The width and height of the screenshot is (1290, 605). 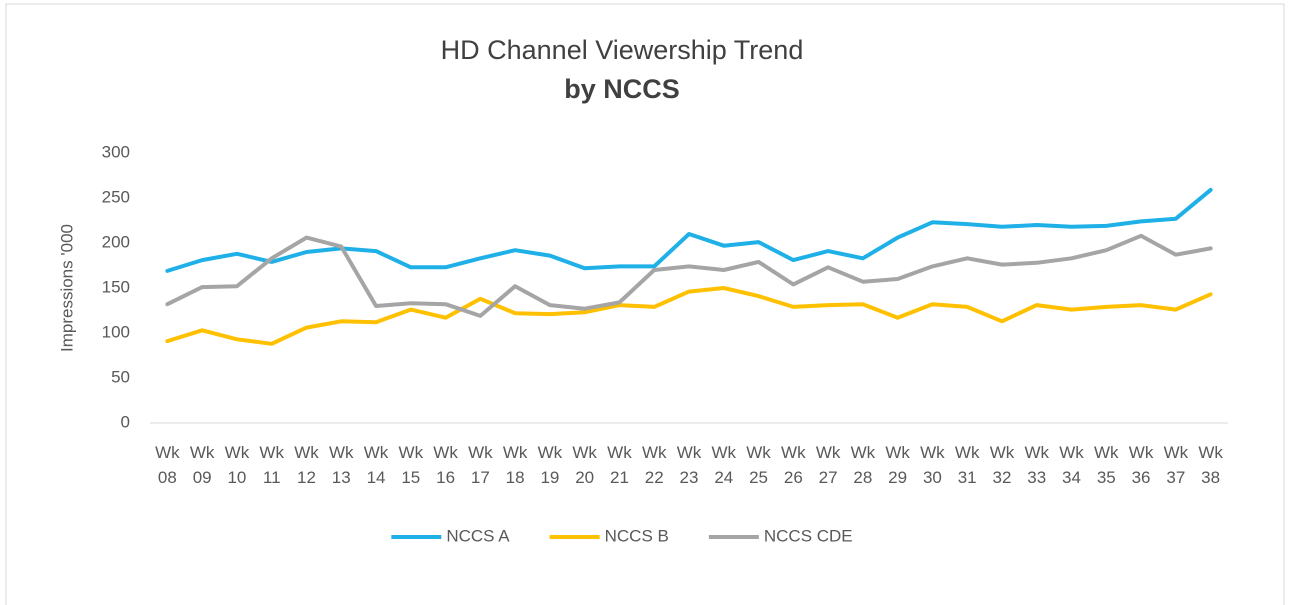 I want to click on x-tick-label: Wk 09, so click(x=202, y=465).